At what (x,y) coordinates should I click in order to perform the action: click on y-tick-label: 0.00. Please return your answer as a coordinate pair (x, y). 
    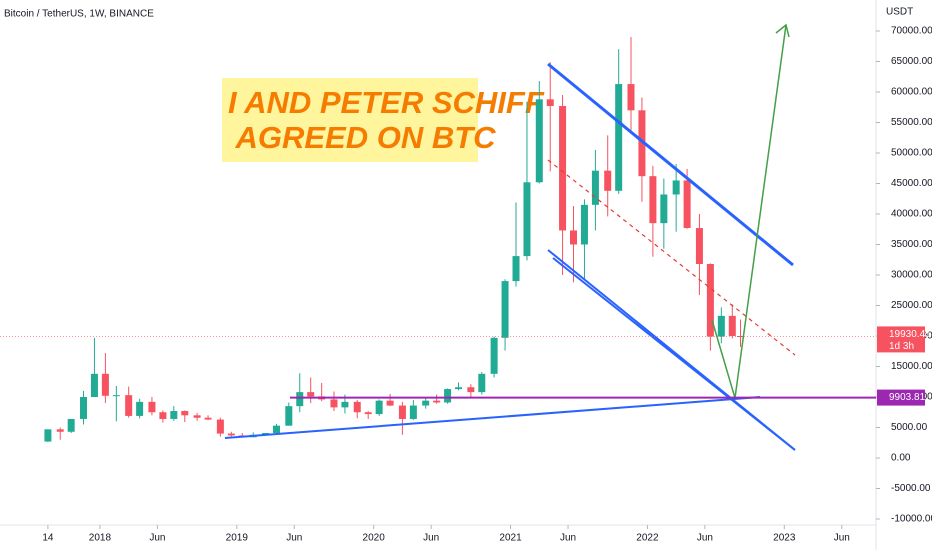
    Looking at the image, I should click on (901, 458).